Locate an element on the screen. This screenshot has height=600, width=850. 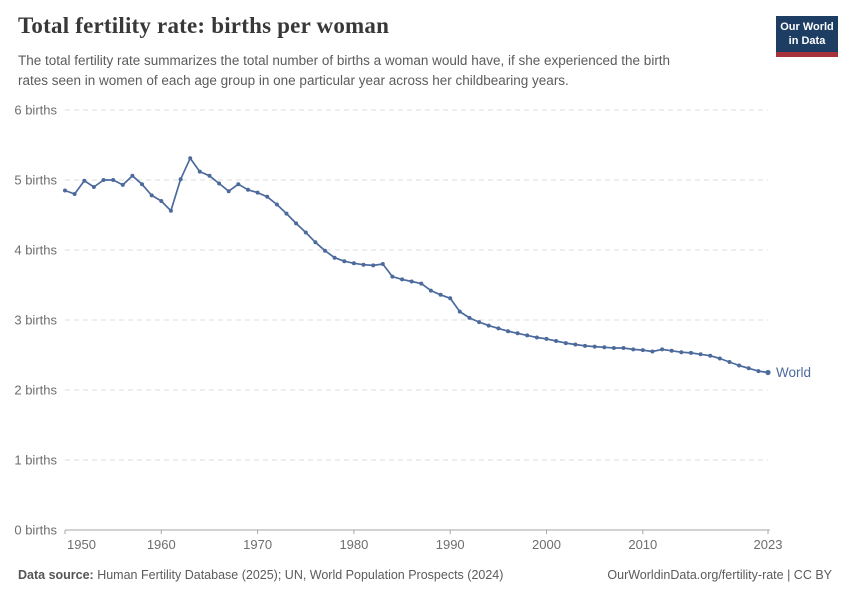
y-tick-label: 4 births is located at coordinates (35, 250).